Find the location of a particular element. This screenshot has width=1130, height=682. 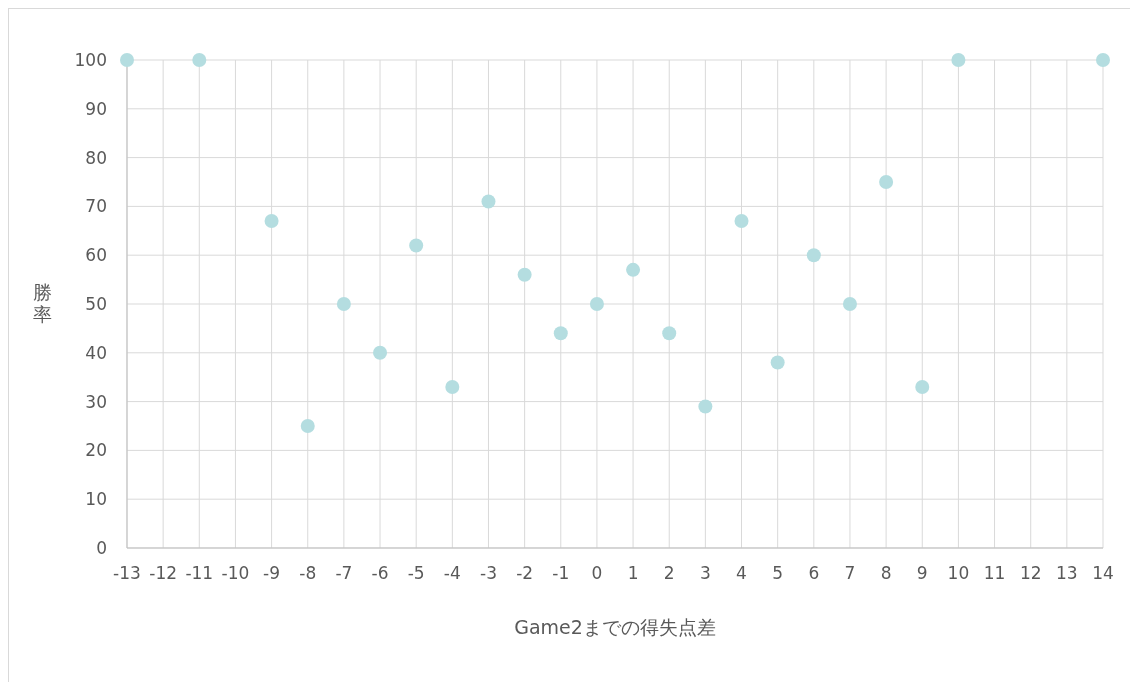

x-tick-label: 14 is located at coordinates (1103, 573).